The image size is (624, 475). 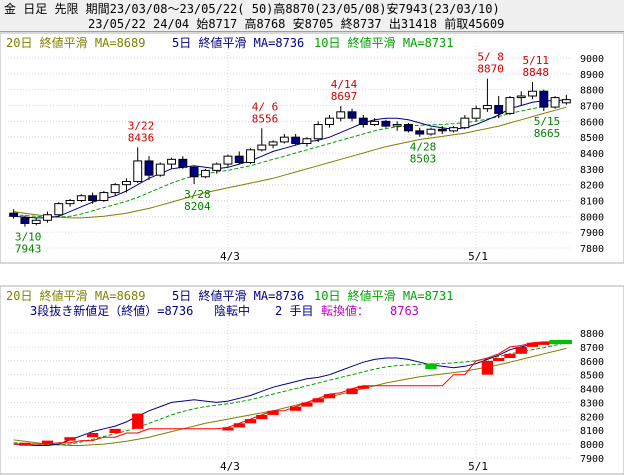 What do you see at coordinates (490, 57) in the screenshot?
I see `annotation-date: 5/ 8` at bounding box center [490, 57].